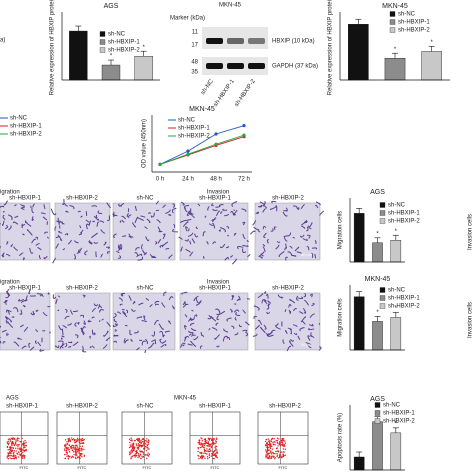 The width and height of the screenshot is (474, 474). Describe the element at coordinates (160, 180) in the screenshot. I see `x-tick-label: 0 h` at that location.